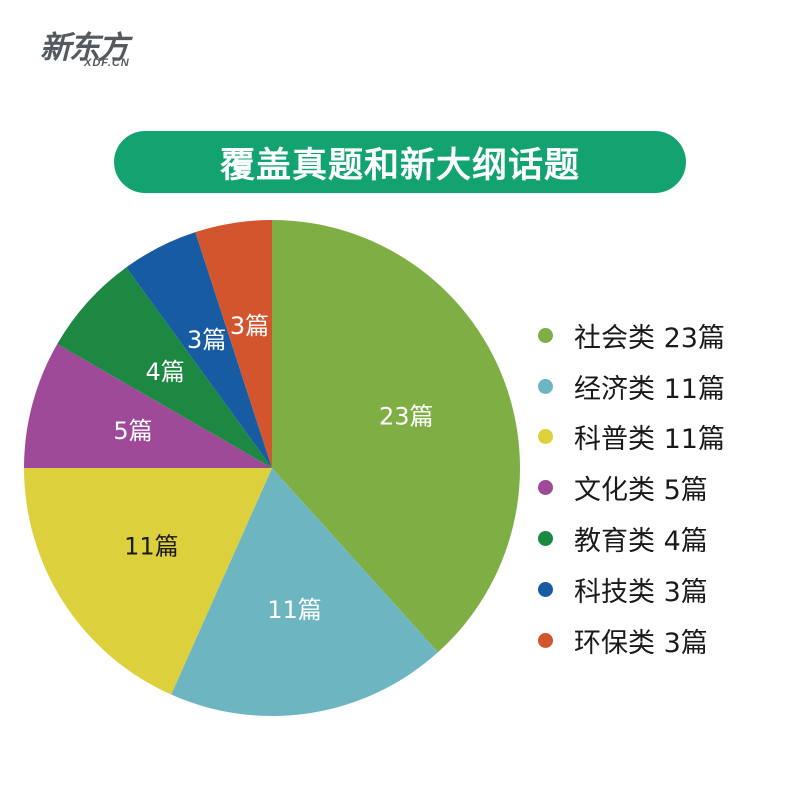 The width and height of the screenshot is (800, 800). I want to click on slice-label-5: 4篇, so click(164, 372).